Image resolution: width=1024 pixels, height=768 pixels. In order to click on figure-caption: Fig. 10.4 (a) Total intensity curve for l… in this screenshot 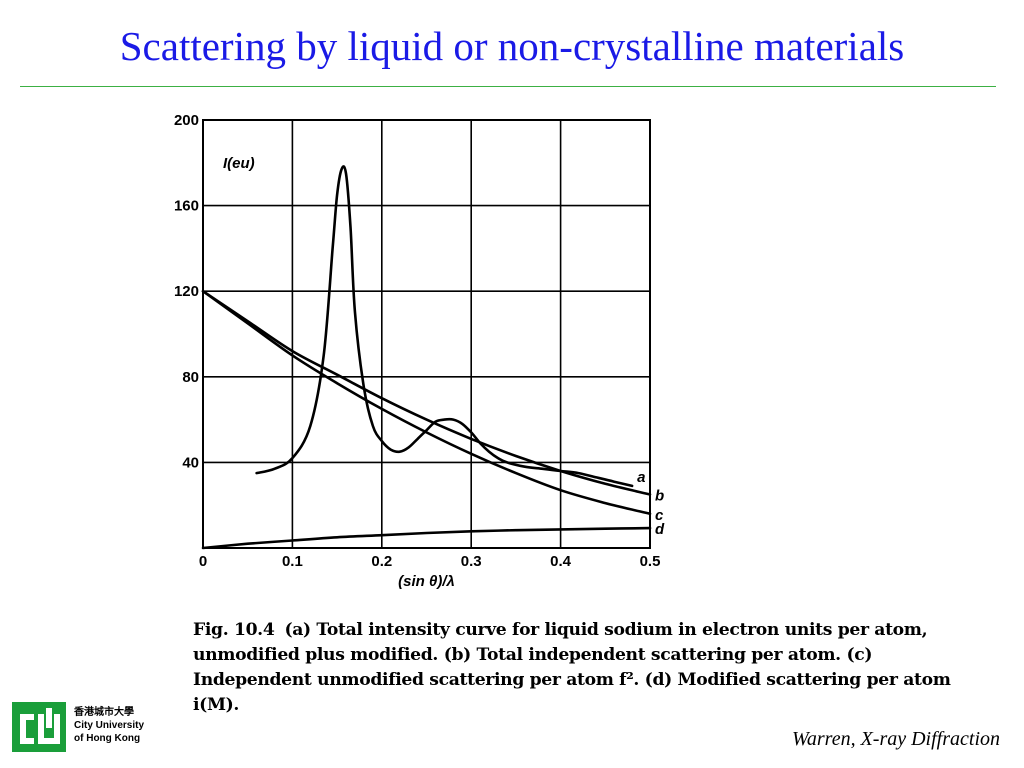, I will do `click(593, 668)`.